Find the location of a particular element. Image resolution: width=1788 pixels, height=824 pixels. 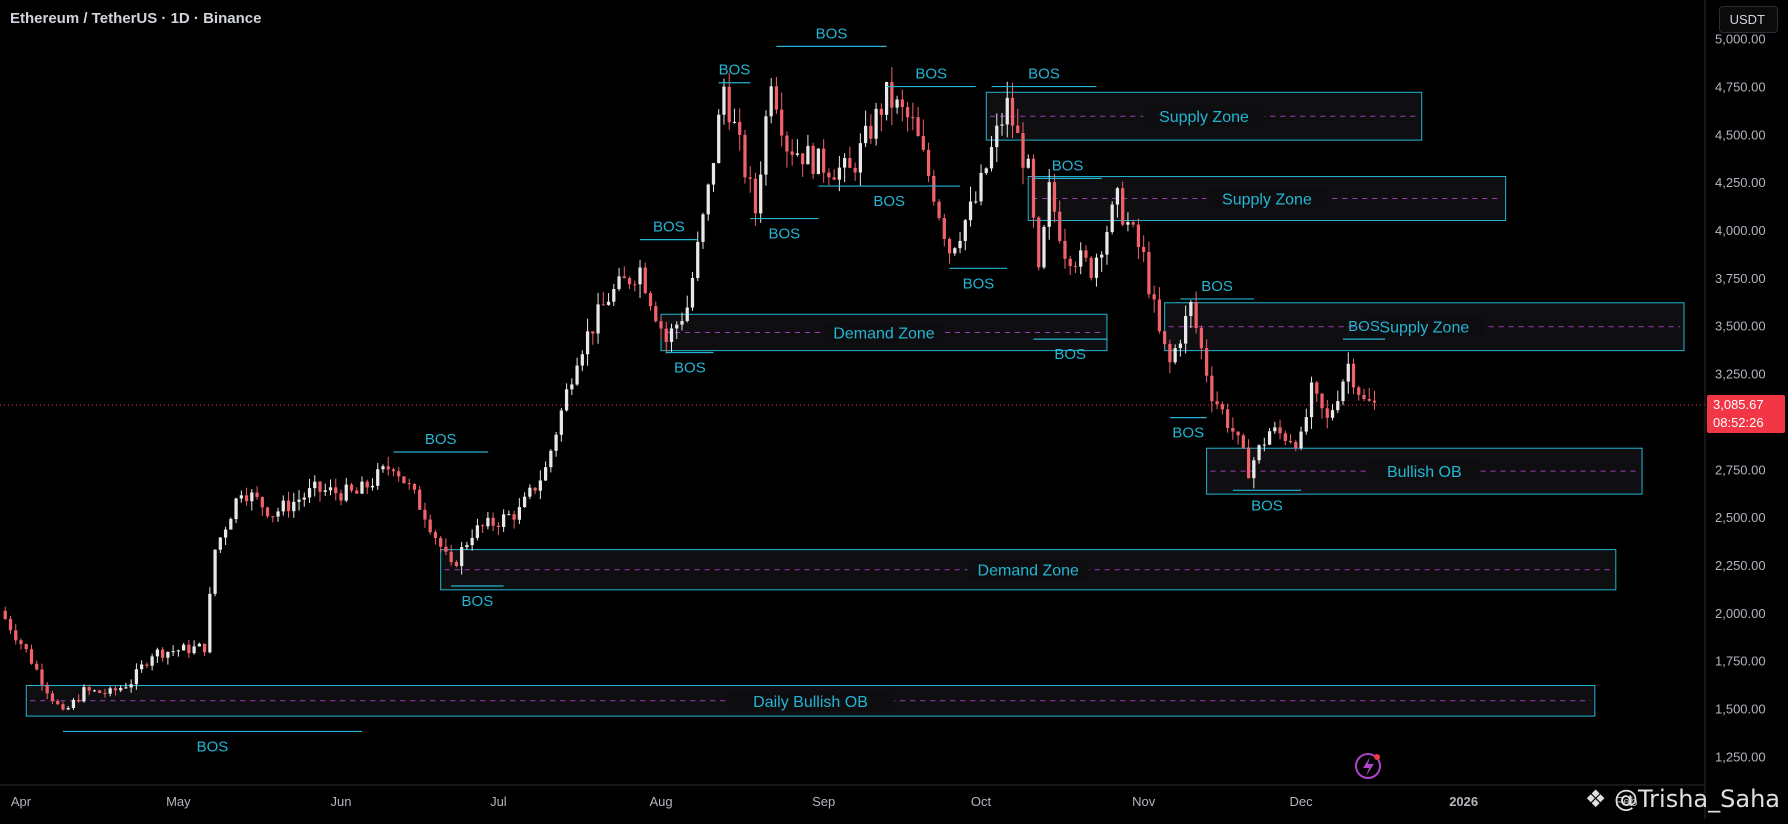

zone-label-bg is located at coordinates (1267, 198).